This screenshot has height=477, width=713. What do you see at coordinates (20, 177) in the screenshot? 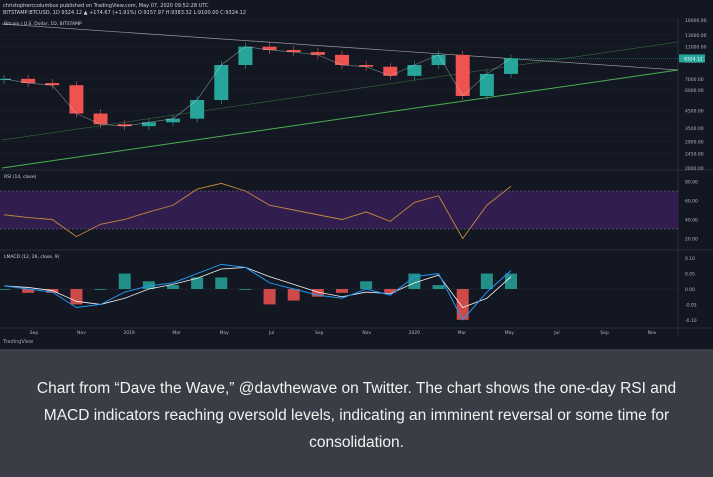
I see `rsi-label: RSI (14, close)` at bounding box center [20, 177].